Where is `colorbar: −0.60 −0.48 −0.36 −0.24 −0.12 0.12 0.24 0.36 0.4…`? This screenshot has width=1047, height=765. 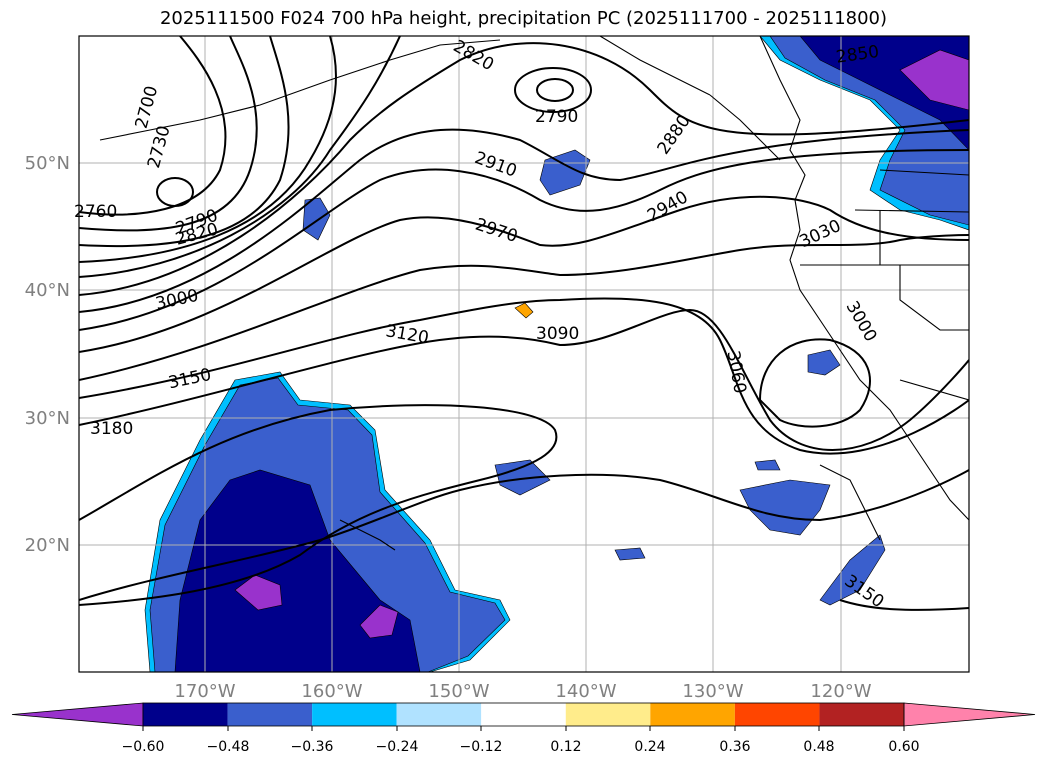
colorbar: −0.60 −0.48 −0.36 −0.24 −0.12 0.12 0.24 0.36 0.4… is located at coordinates (523, 728).